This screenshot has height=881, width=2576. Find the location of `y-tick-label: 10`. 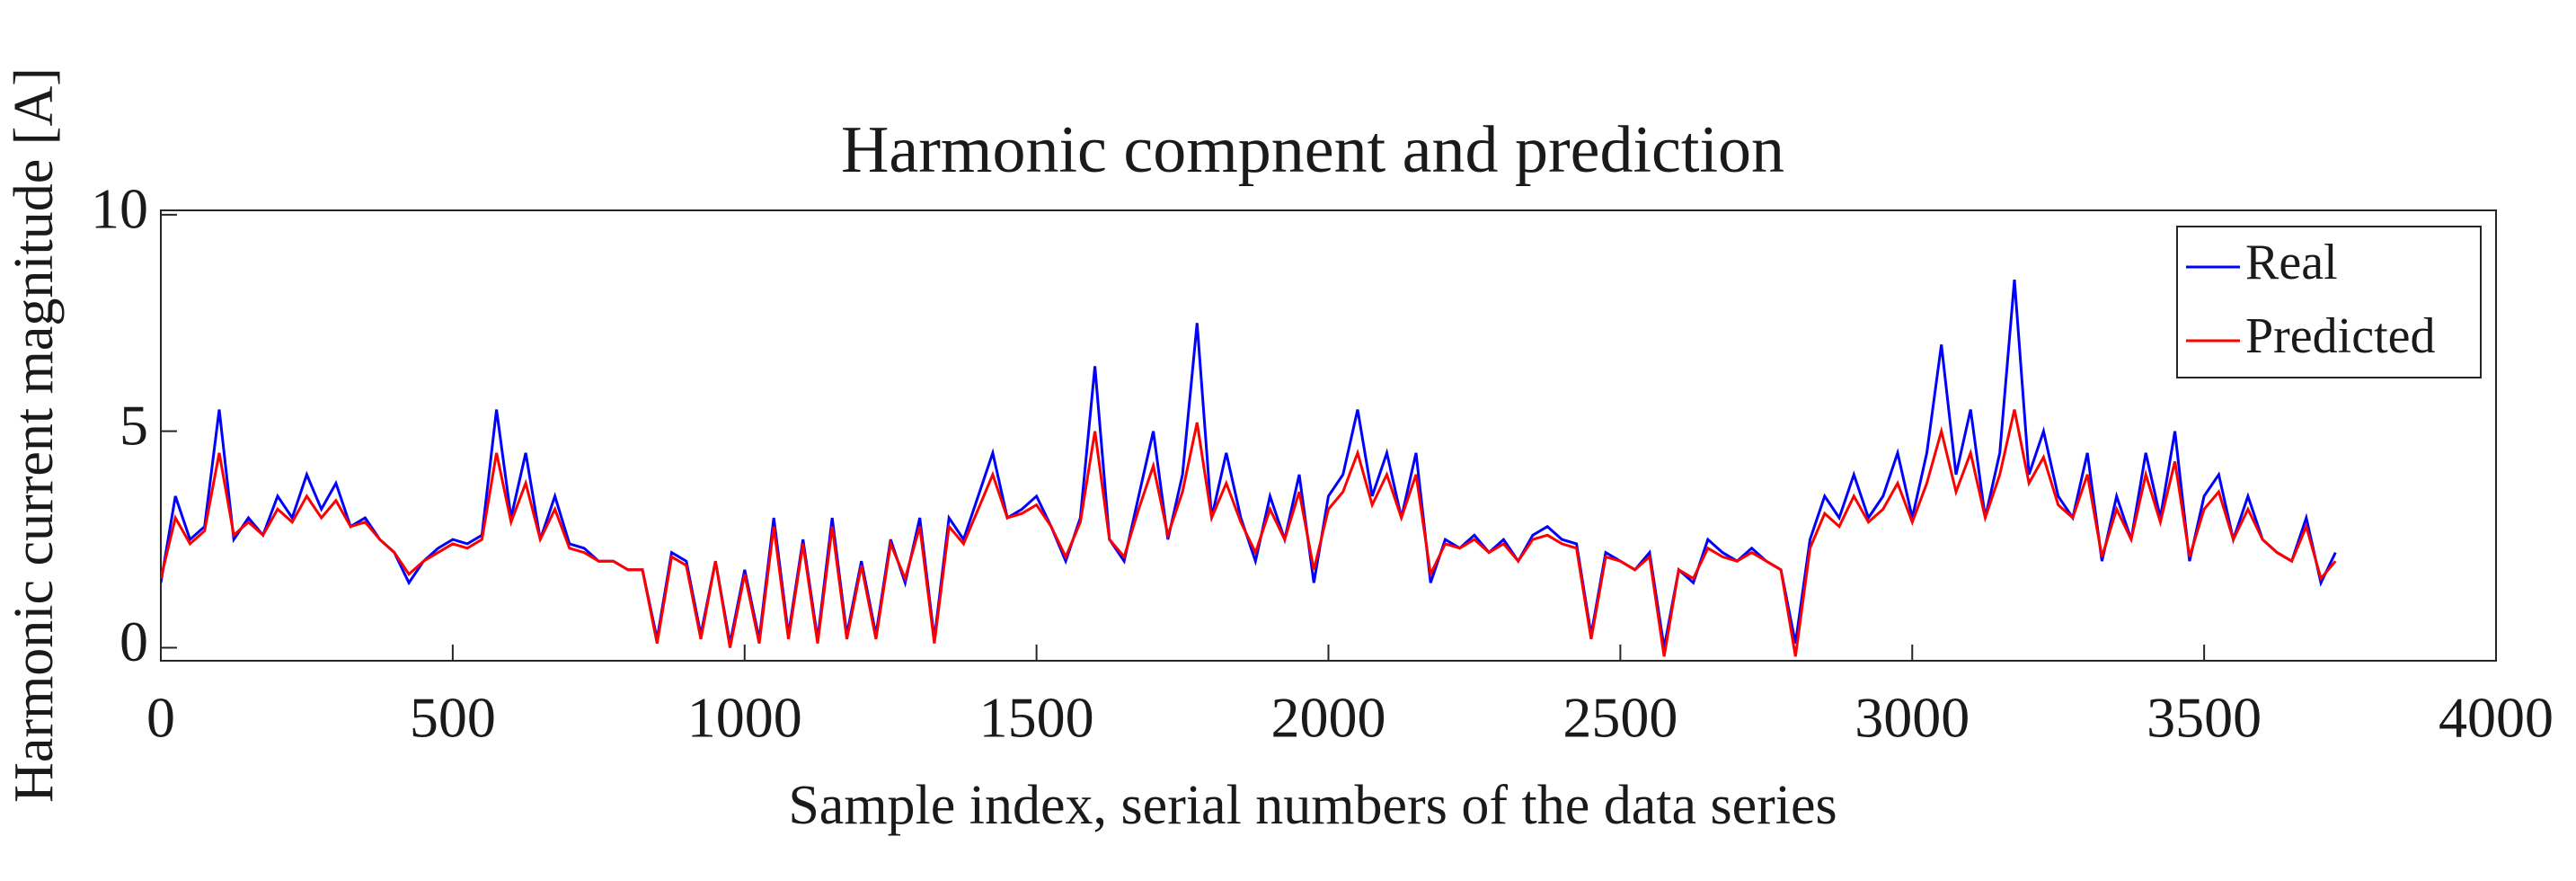

y-tick-label: 10 is located at coordinates (119, 209).